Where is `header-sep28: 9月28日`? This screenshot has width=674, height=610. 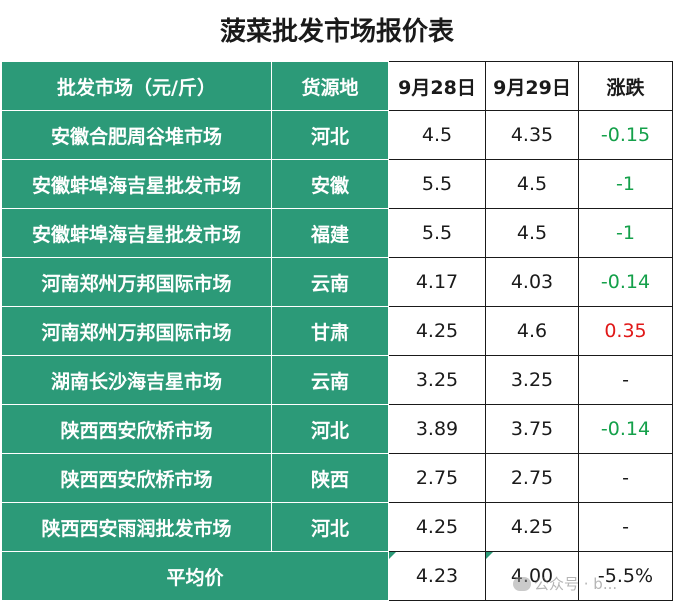 header-sep28: 9月28日 is located at coordinates (437, 86).